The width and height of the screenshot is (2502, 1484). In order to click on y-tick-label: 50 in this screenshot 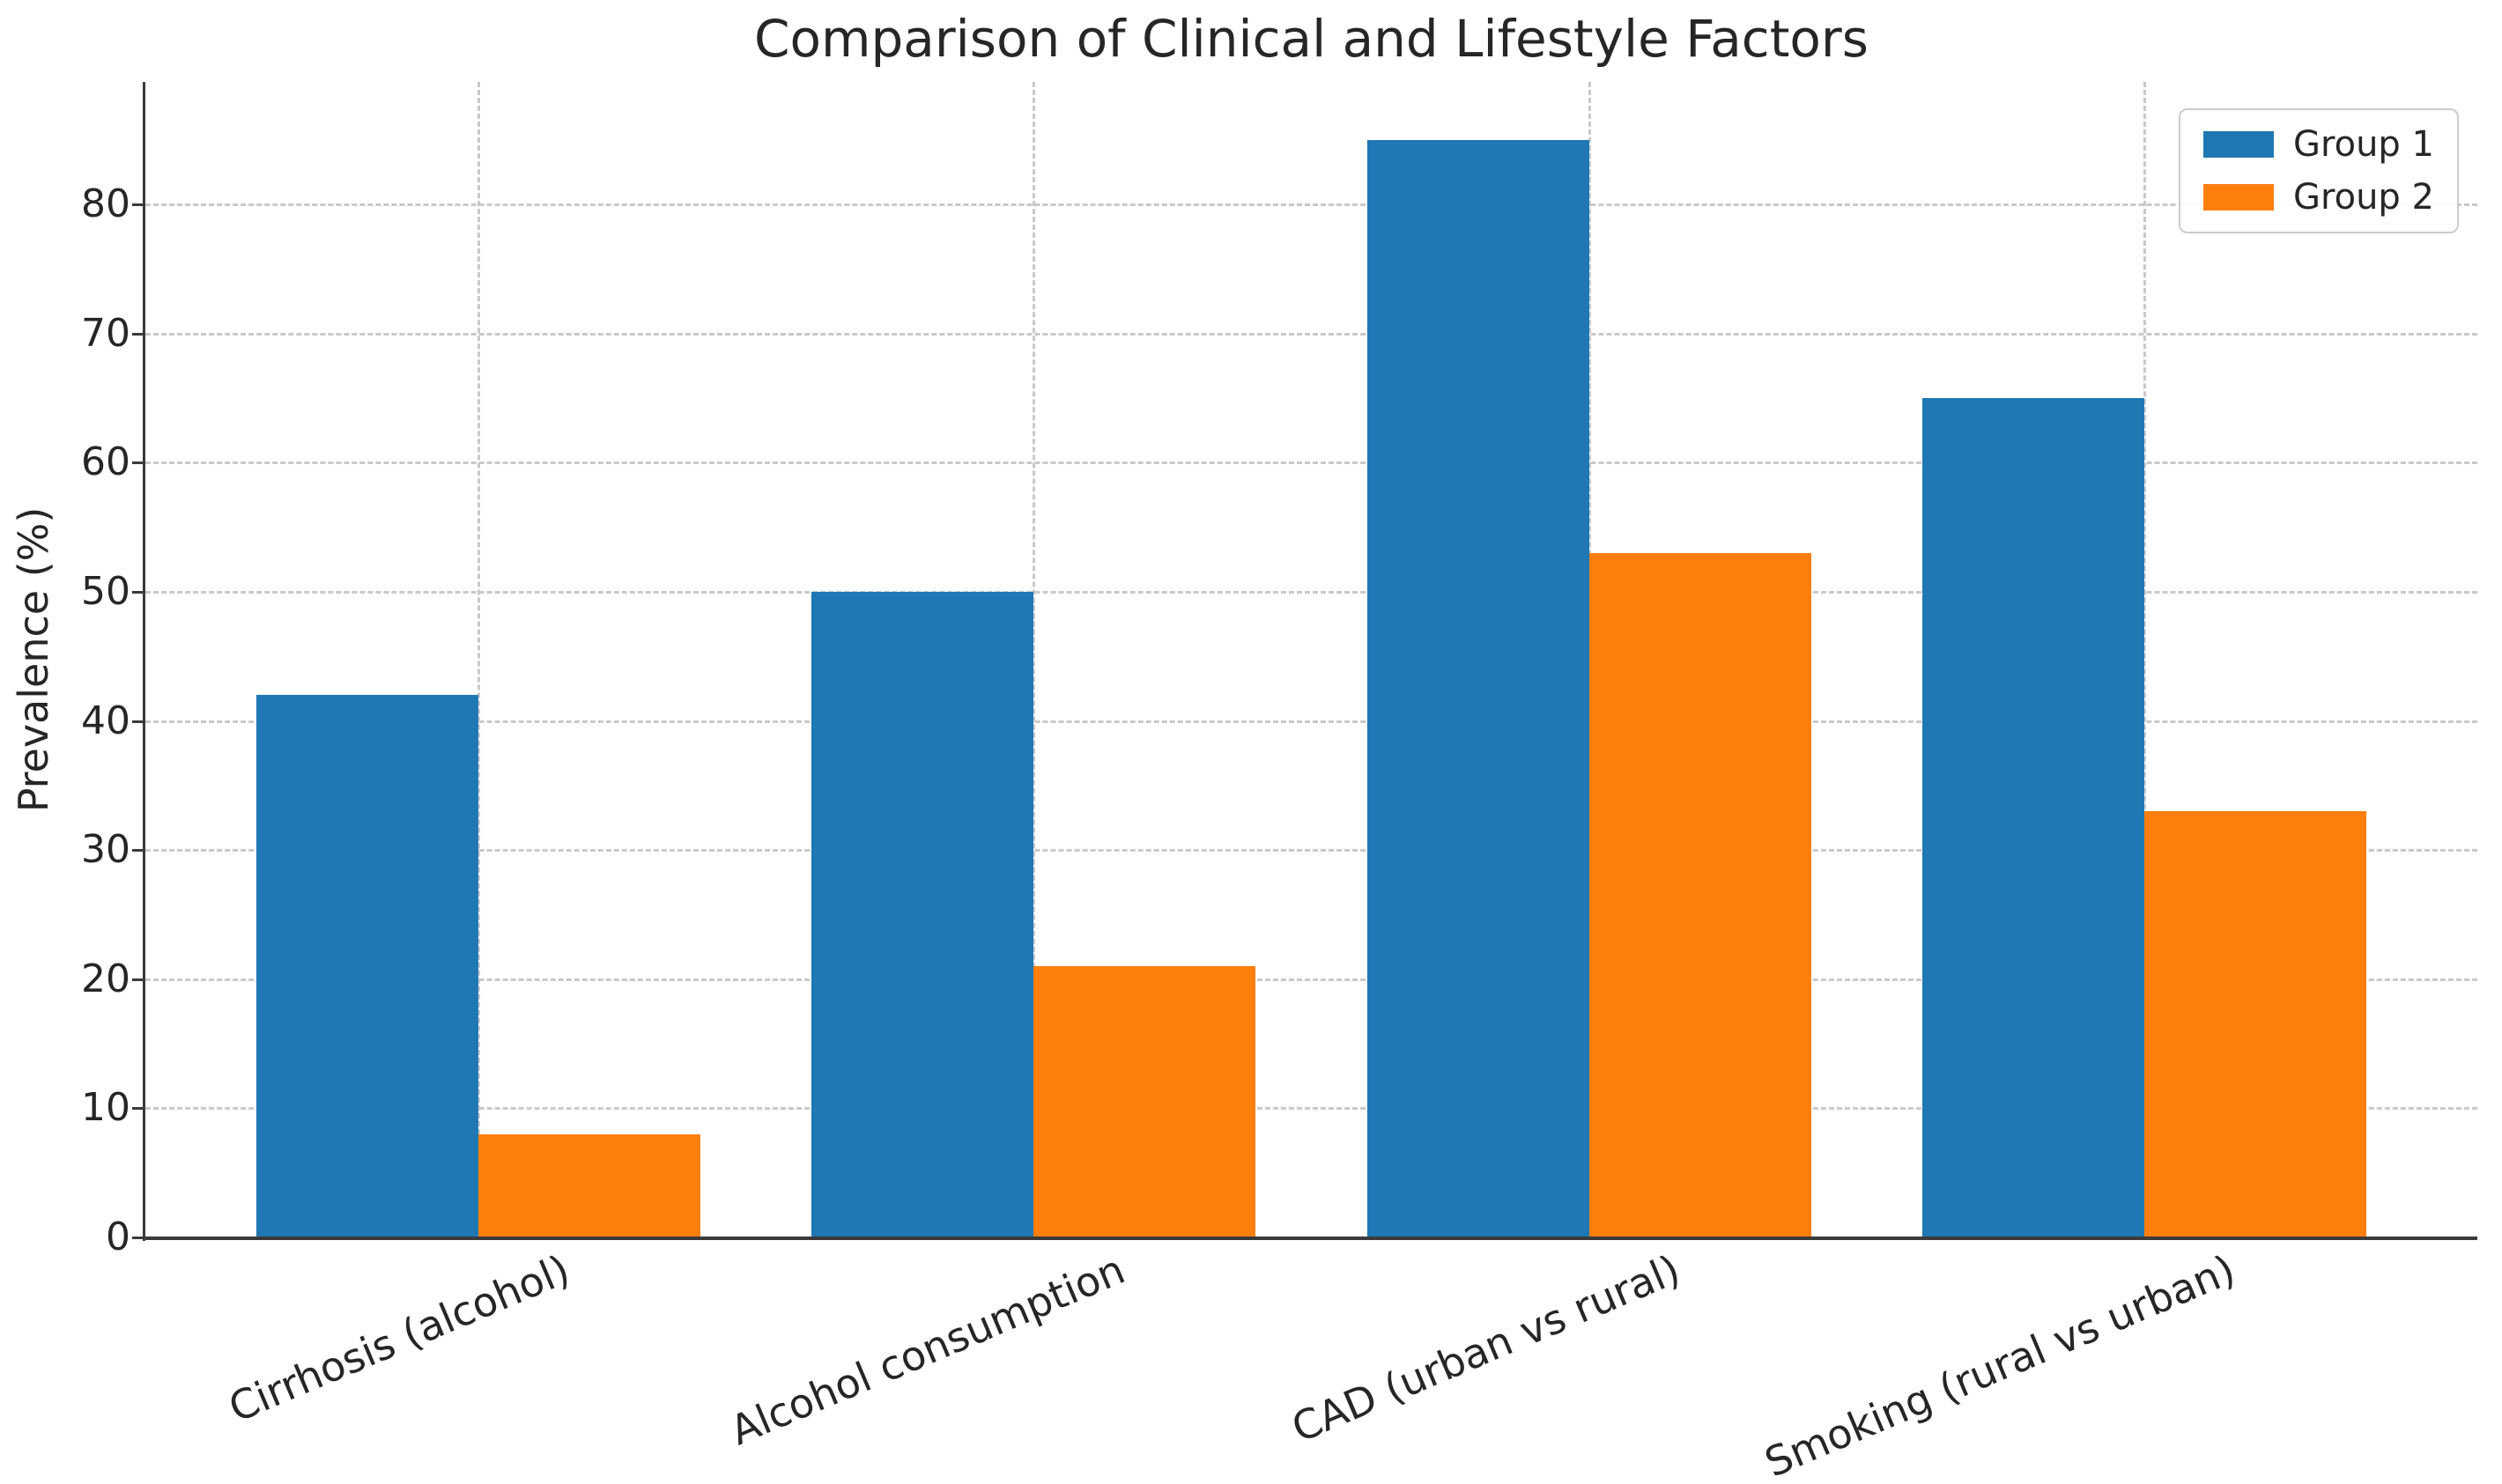, I will do `click(105, 592)`.